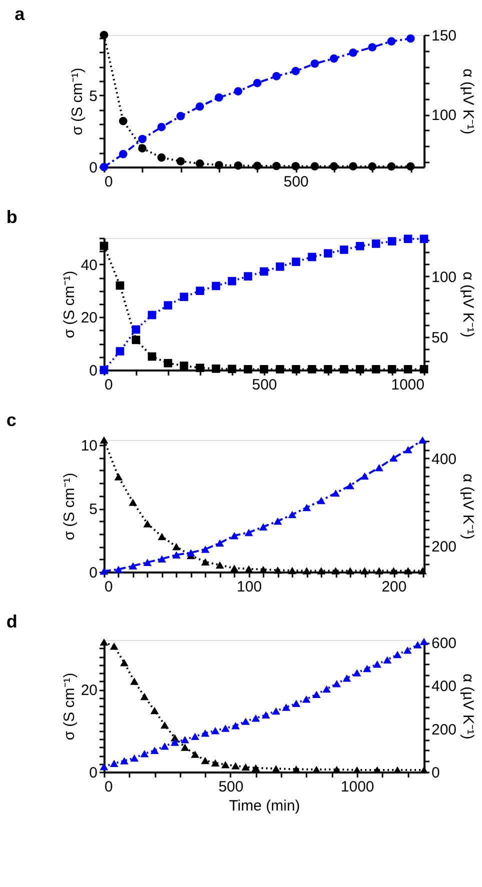 Image resolution: width=482 pixels, height=887 pixels. What do you see at coordinates (93, 509) in the screenshot?
I see `y-tick-label: 5` at bounding box center [93, 509].